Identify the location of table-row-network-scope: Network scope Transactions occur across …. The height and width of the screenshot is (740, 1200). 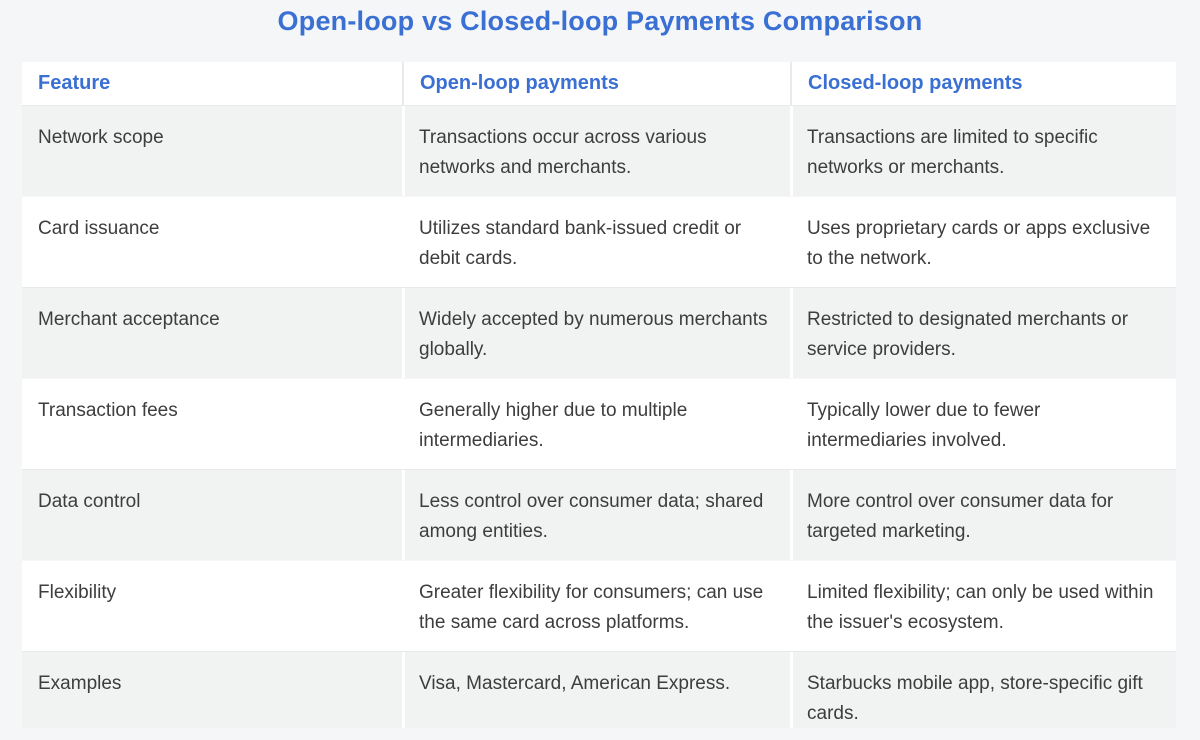
(599, 150).